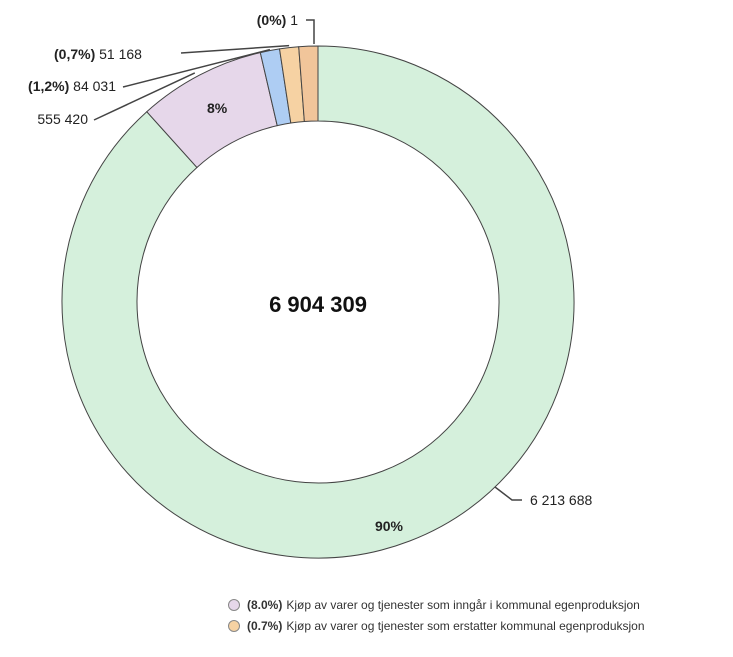 The image size is (733, 657). I want to click on slice-value-label-0: 6 213 688, so click(561, 500).